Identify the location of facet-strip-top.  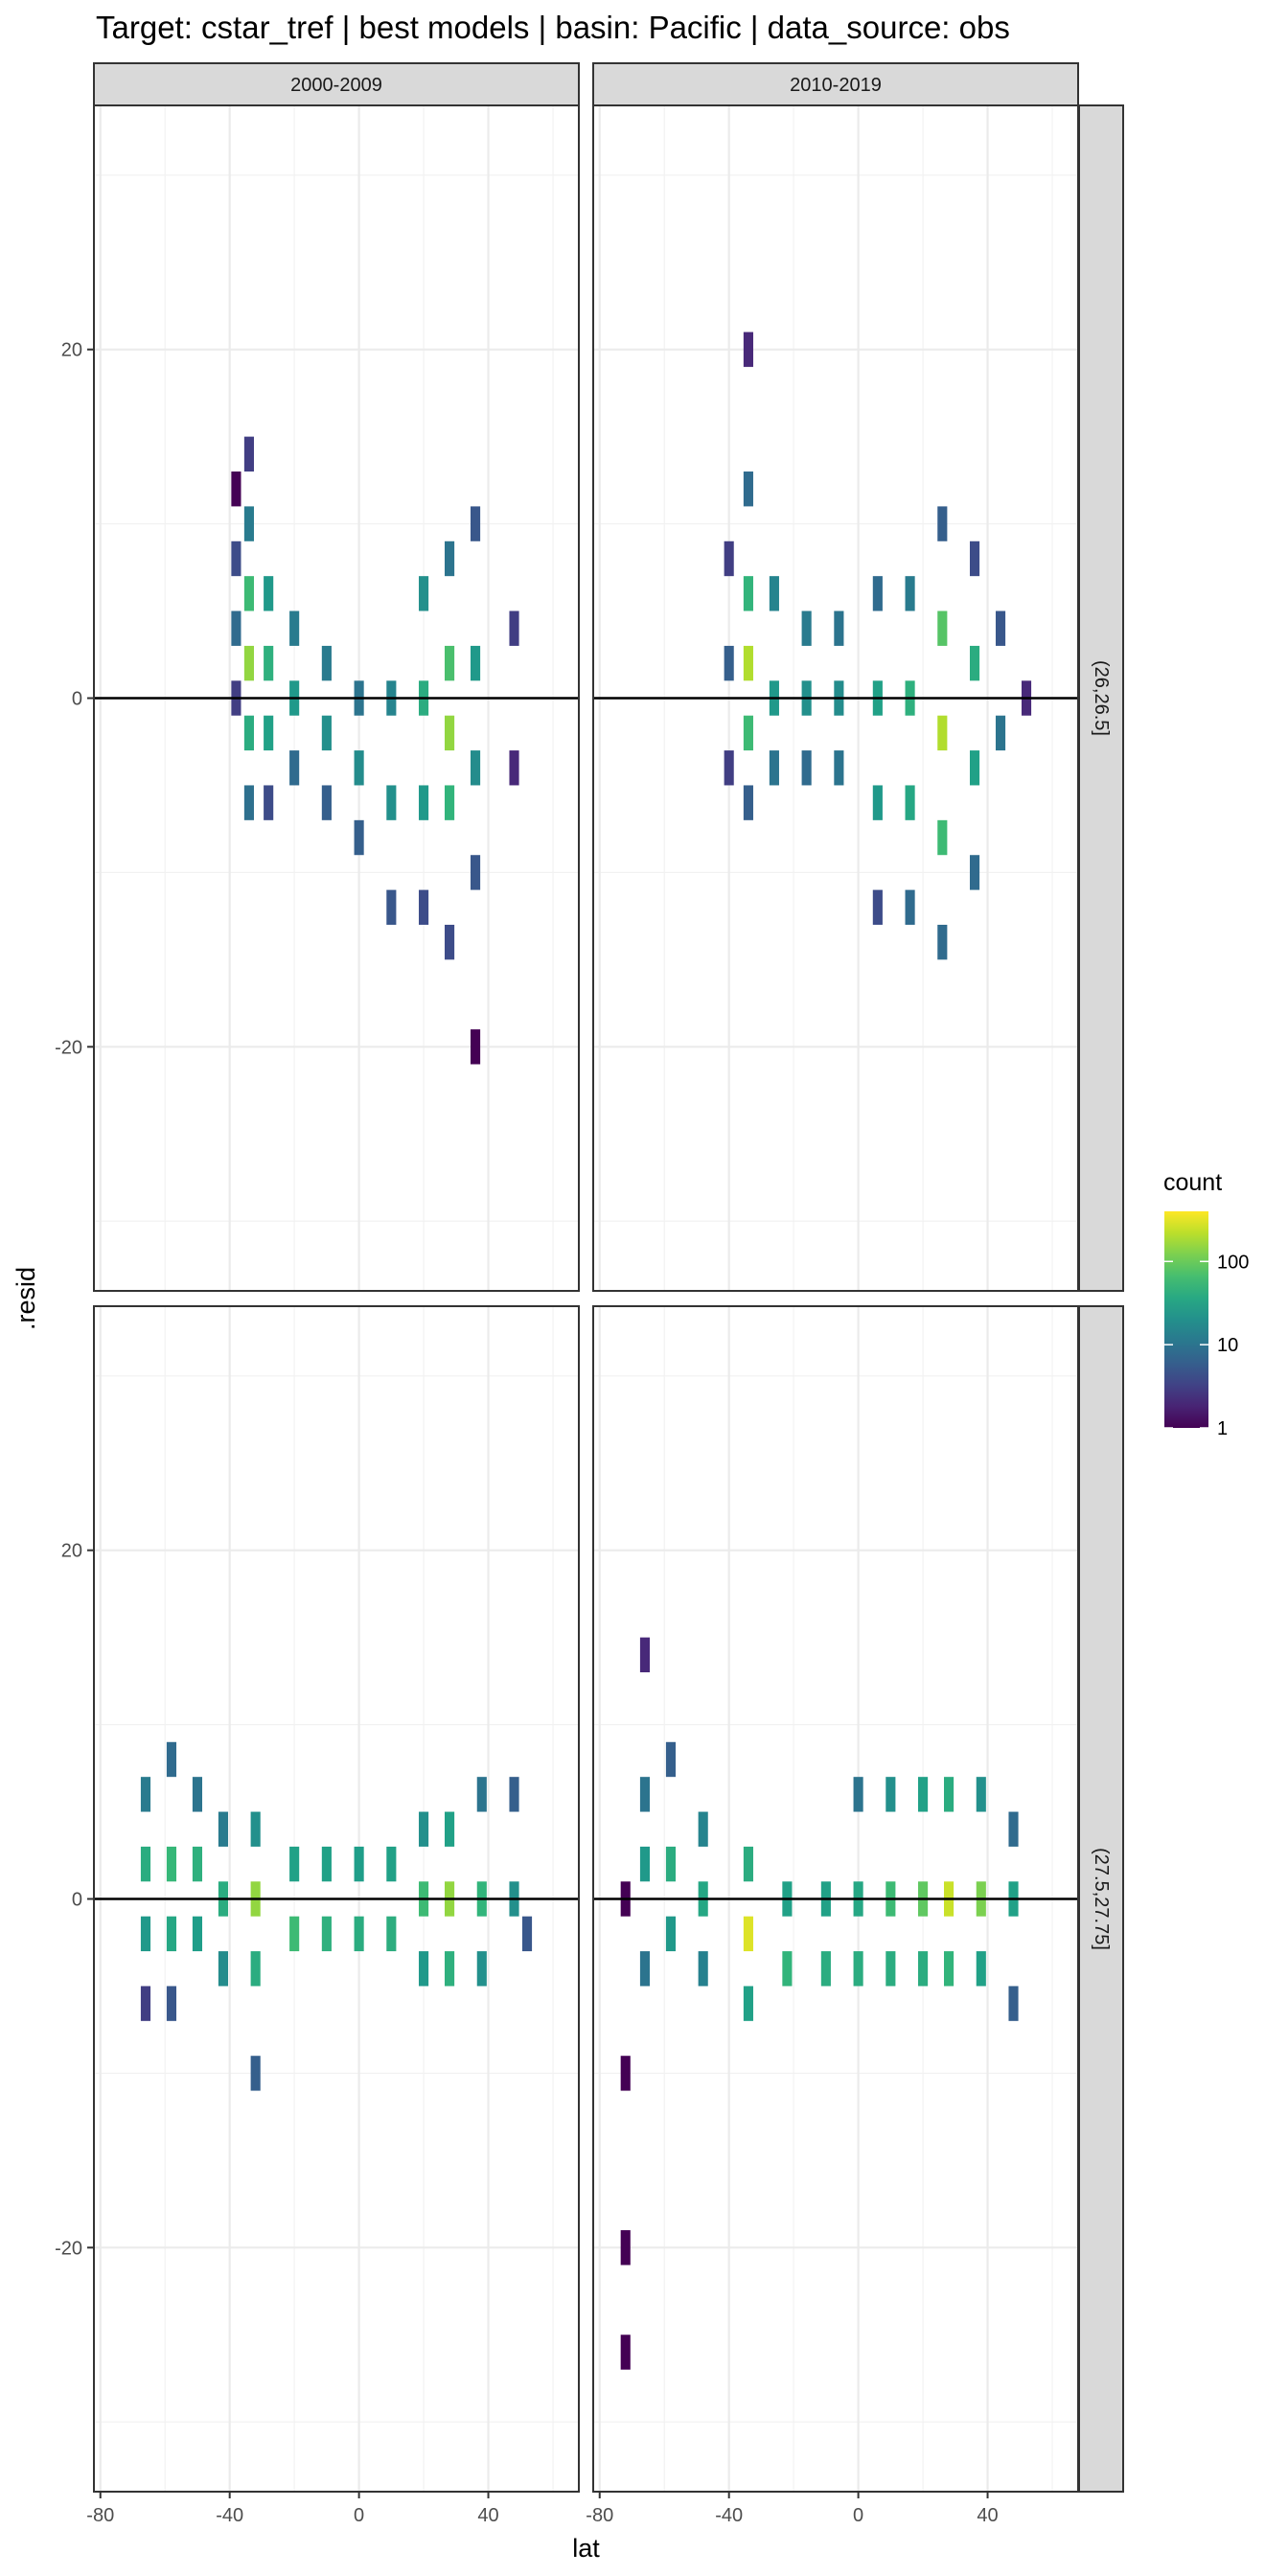
(336, 84).